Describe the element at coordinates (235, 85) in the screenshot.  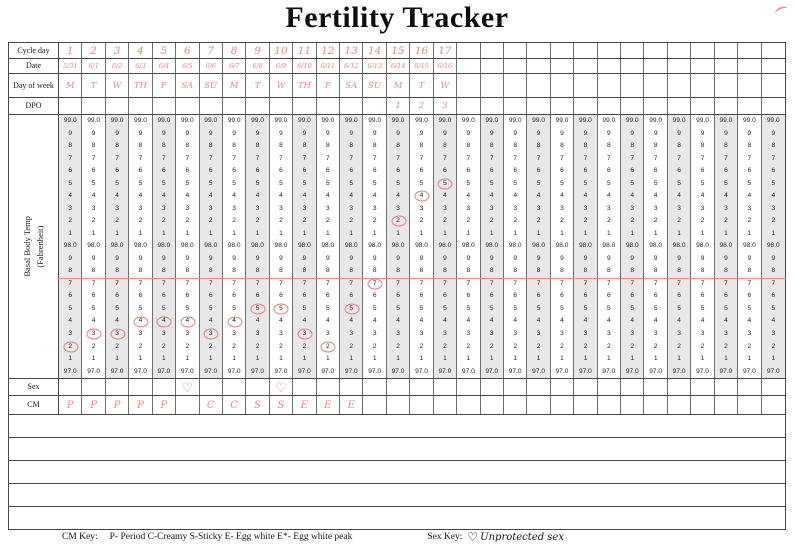
I see `day-of-week-value: M` at that location.